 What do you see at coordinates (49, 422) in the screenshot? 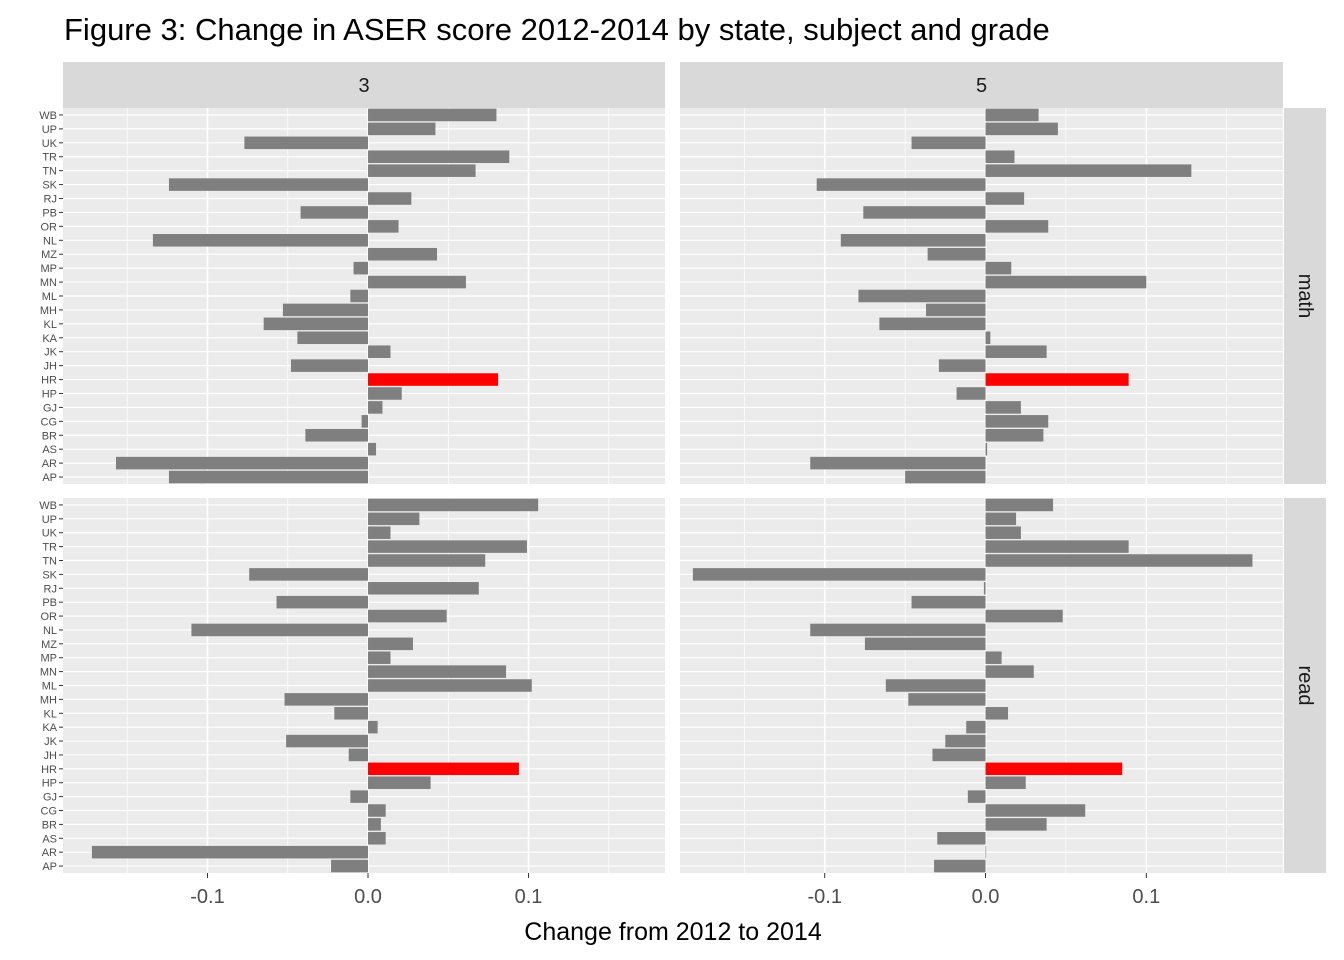
I see `y-tick-label-CG: CG` at bounding box center [49, 422].